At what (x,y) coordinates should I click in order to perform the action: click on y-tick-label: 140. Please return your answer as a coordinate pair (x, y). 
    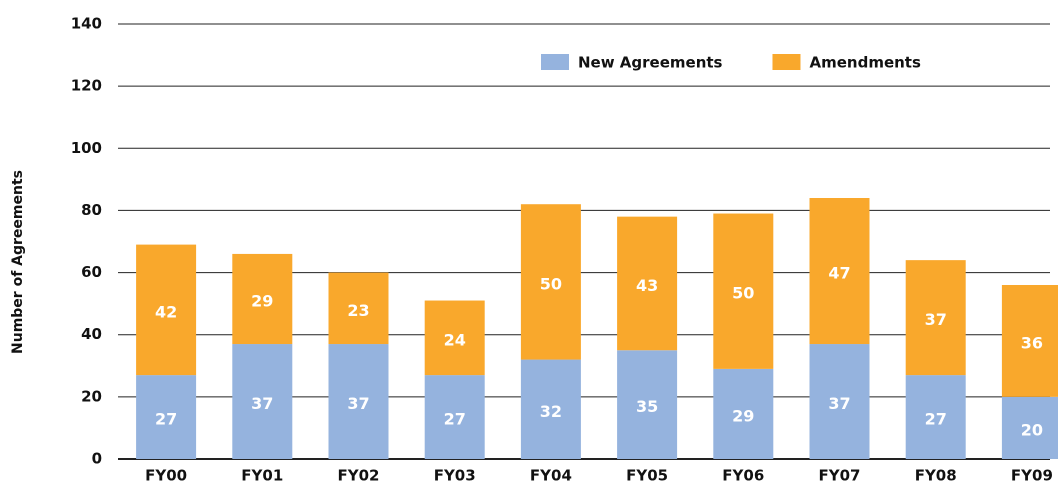
    Looking at the image, I should click on (86, 24).